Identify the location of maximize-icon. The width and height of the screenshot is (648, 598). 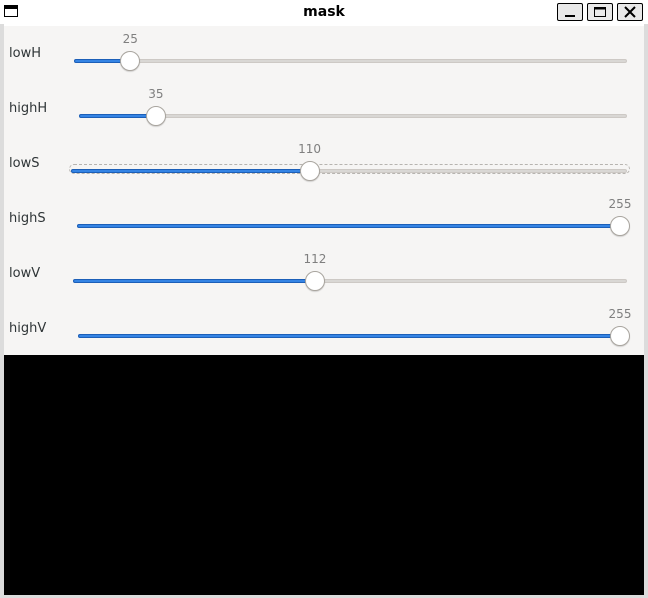
(600, 12).